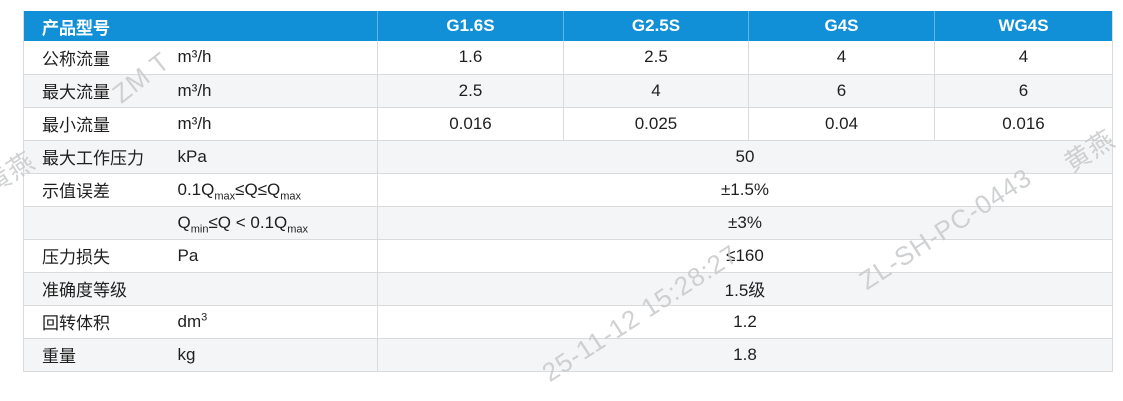  Describe the element at coordinates (76, 92) in the screenshot. I see `row-label: 最大流量` at that location.